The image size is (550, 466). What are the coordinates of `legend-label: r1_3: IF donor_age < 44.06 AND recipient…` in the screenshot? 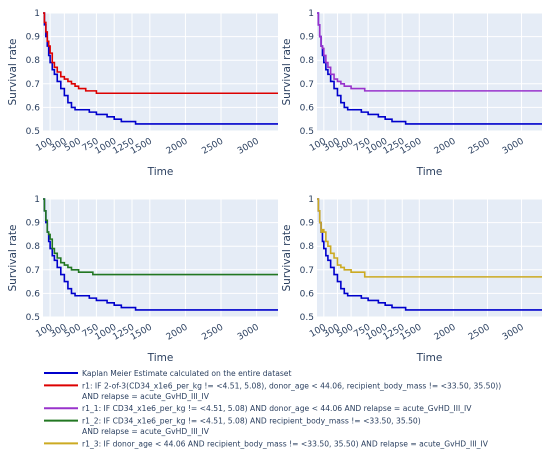 It's located at (285, 443).